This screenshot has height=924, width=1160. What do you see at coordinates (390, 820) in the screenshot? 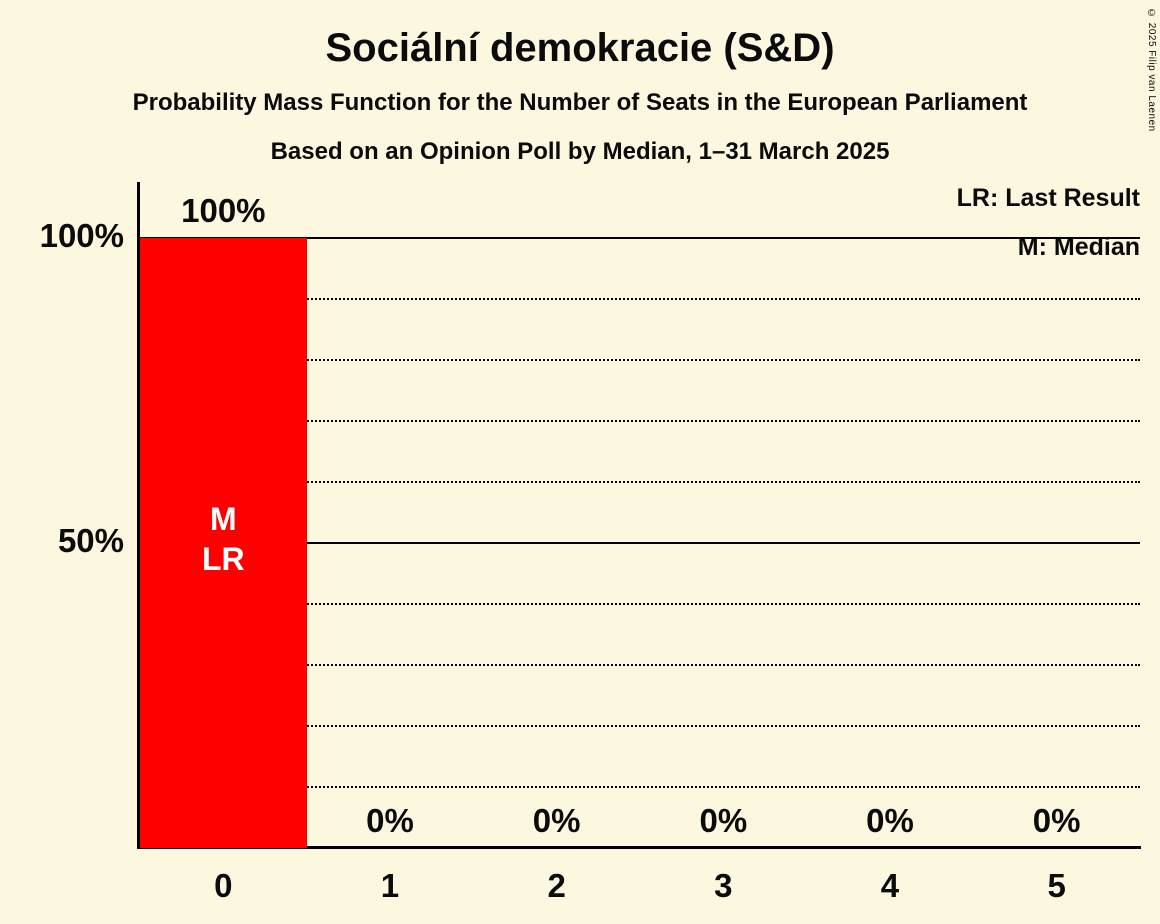
I see `value-label-seats-1: 0%` at bounding box center [390, 820].